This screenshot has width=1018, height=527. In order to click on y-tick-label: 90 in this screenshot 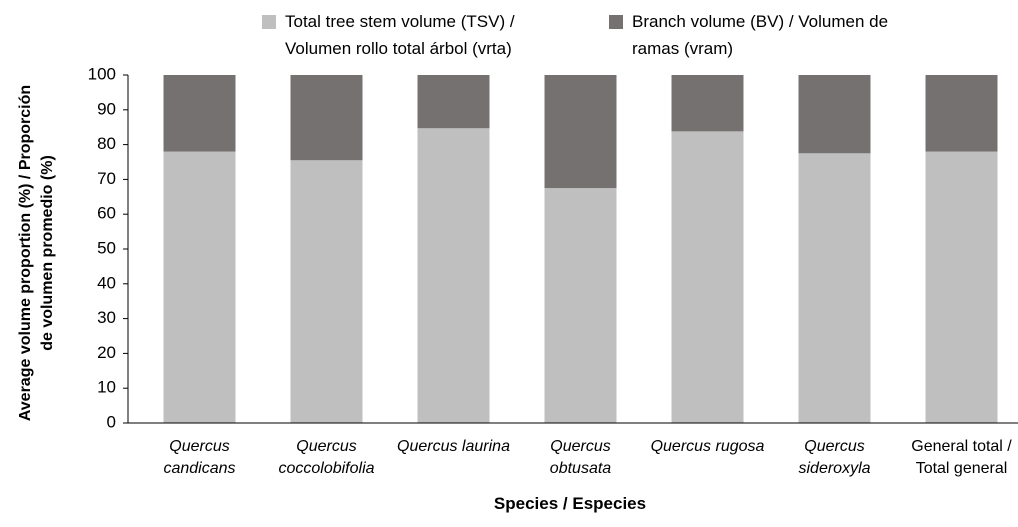, I will do `click(106, 108)`.